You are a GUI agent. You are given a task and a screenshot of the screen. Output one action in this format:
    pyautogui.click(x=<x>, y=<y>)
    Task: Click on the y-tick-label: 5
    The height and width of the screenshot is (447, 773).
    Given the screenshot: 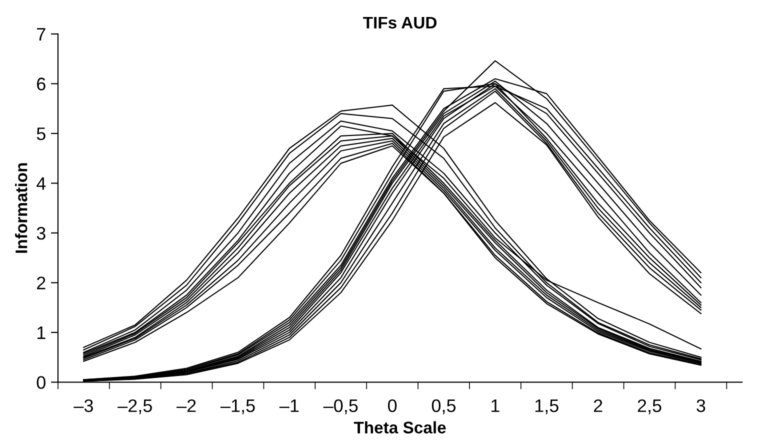 What is the action you would take?
    pyautogui.click(x=41, y=134)
    